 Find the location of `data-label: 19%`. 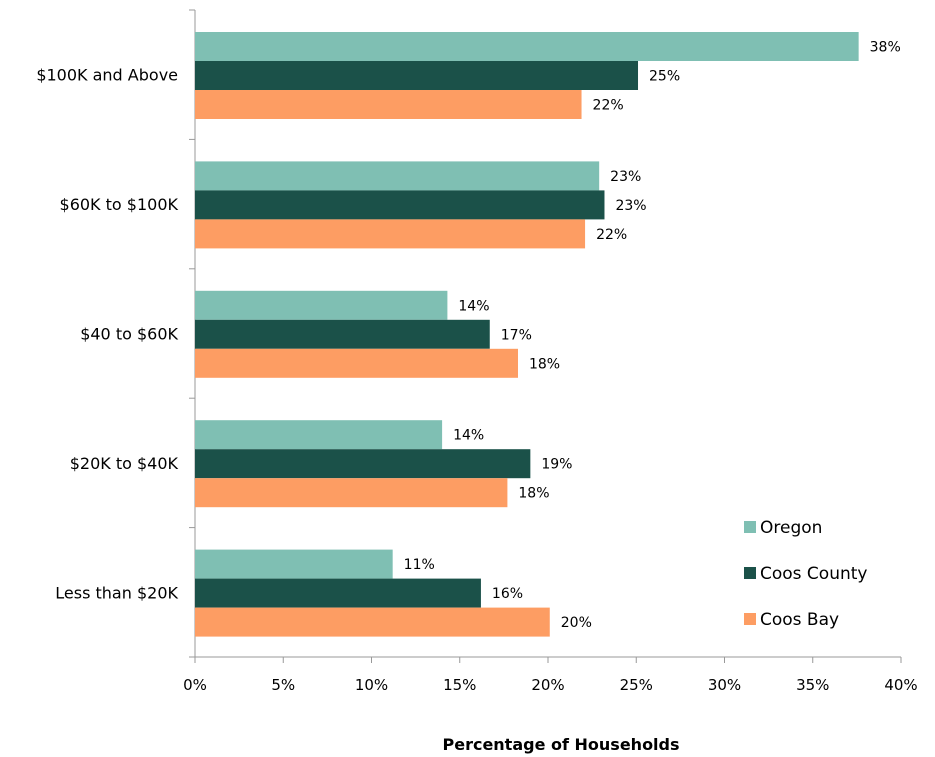

data-label: 19% is located at coordinates (556, 465).